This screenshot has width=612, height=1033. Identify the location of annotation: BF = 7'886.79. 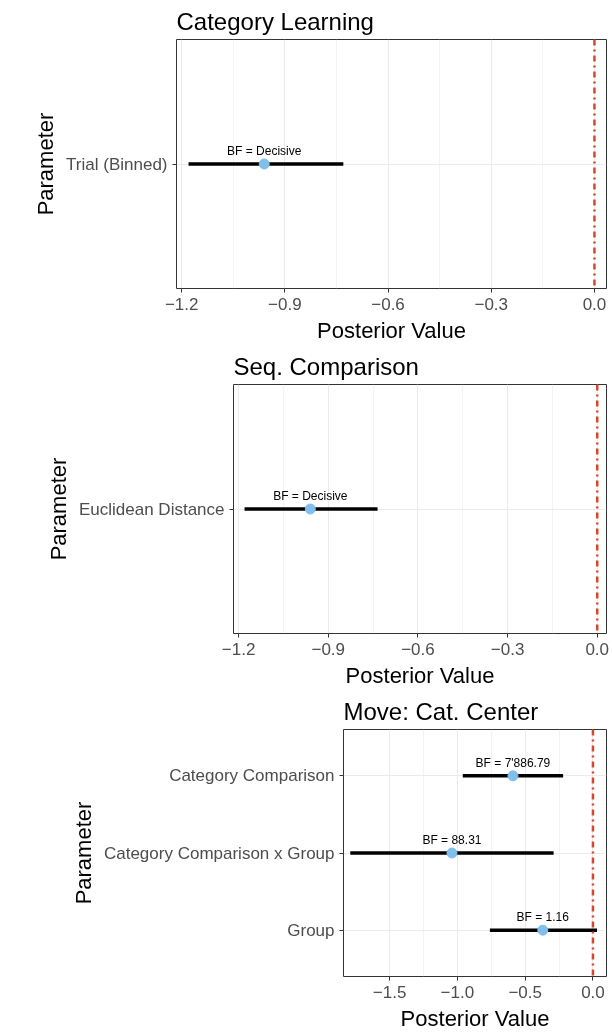
(513, 762).